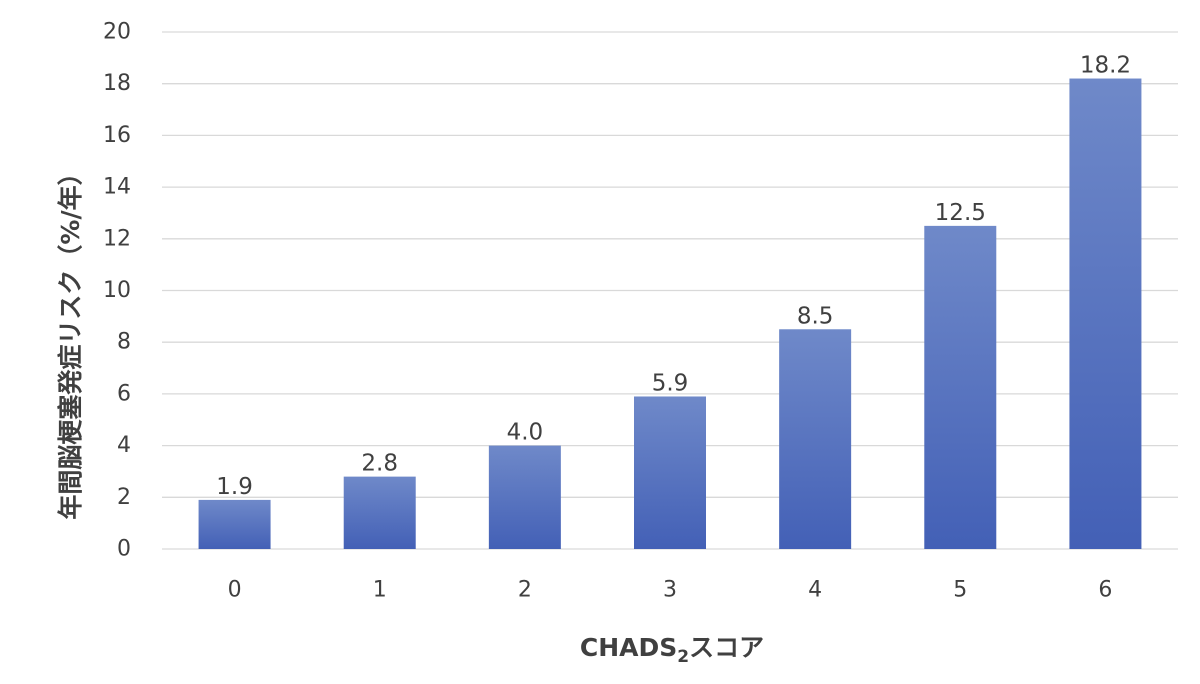  Describe the element at coordinates (960, 590) in the screenshot. I see `x-tick-label: 5` at that location.